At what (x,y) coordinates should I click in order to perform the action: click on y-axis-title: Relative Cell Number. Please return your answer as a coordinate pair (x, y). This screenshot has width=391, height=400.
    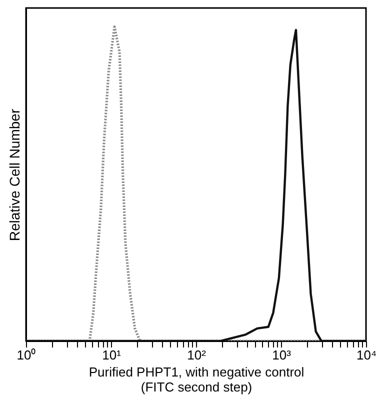
    Looking at the image, I should click on (14, 175).